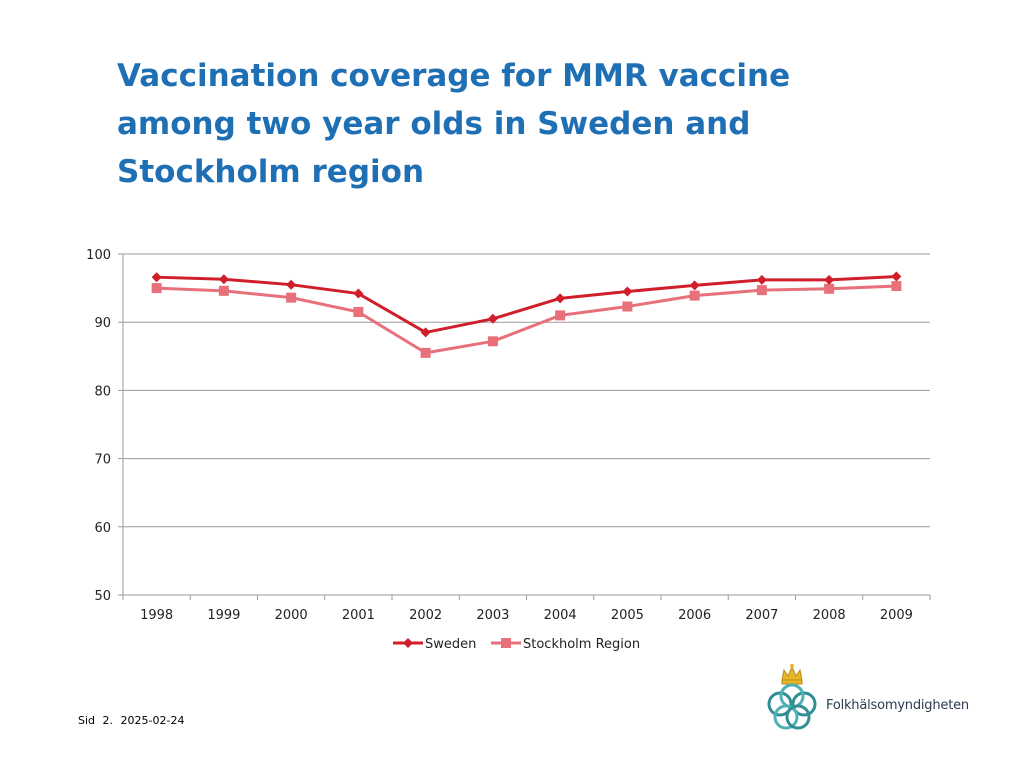 Image resolution: width=1024 pixels, height=768 pixels. What do you see at coordinates (102, 323) in the screenshot?
I see `y-tick-label: 90` at bounding box center [102, 323].